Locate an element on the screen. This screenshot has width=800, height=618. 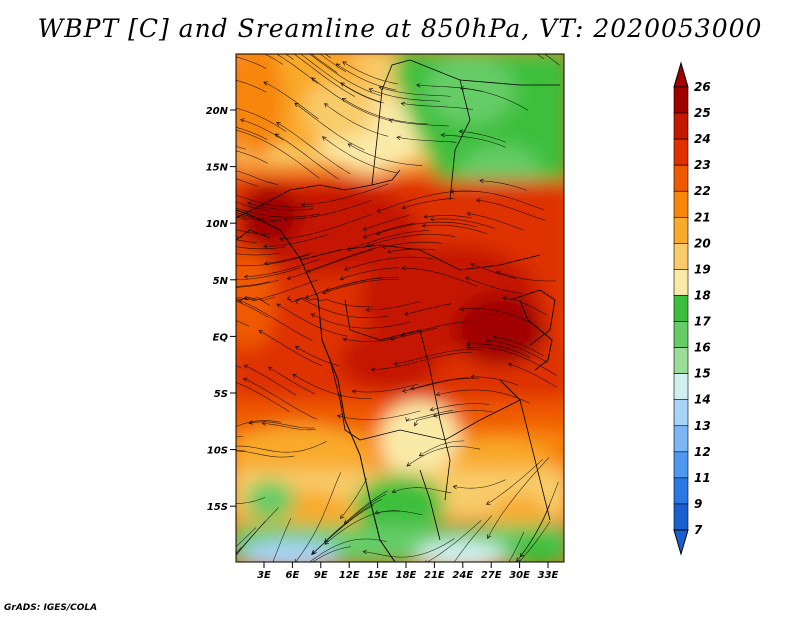
lat-label: 5S is located at coordinates (221, 394).